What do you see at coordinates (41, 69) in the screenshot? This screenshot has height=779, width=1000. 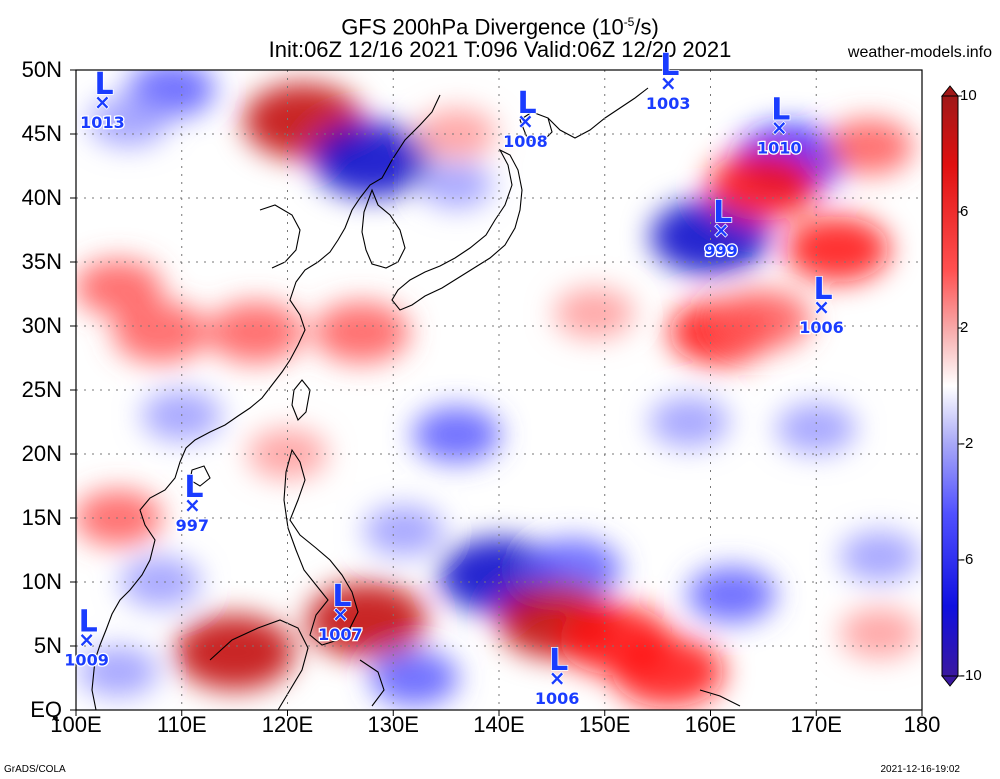 I see `lat-label: 50N` at bounding box center [41, 69].